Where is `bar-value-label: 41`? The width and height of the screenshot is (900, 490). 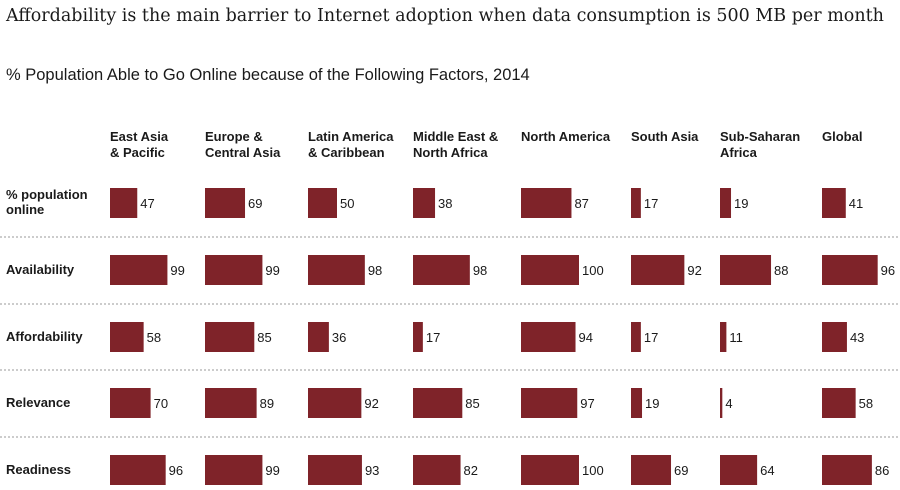 bar-value-label: 41 is located at coordinates (856, 203).